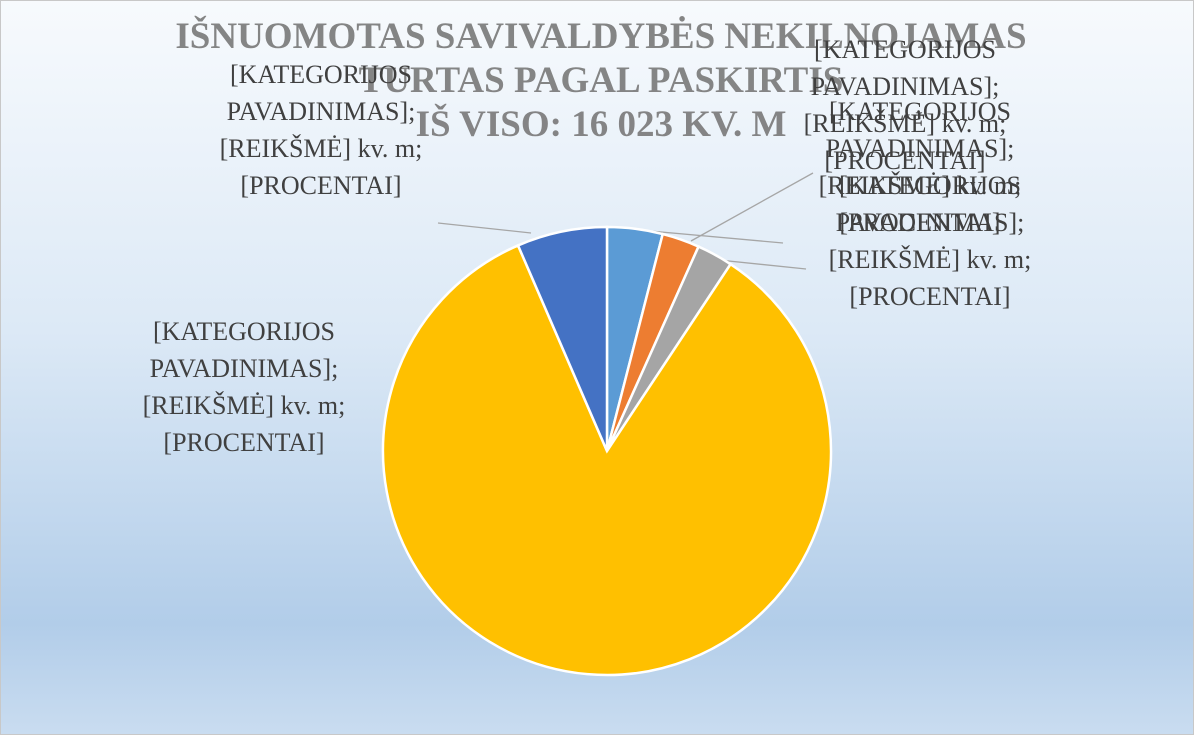 The image size is (1194, 735). Describe the element at coordinates (562, 338) in the screenshot. I see `pie-slice` at that location.